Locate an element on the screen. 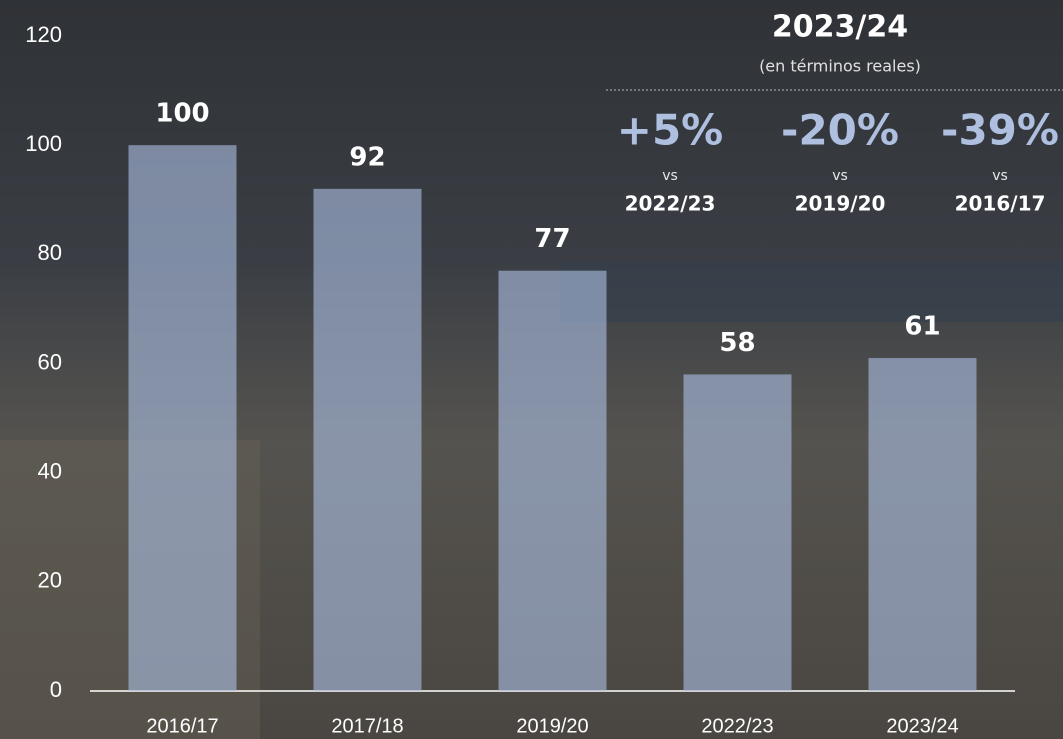 This screenshot has height=739, width=1063. annotation-subtitle: (en términos reales) is located at coordinates (840, 66).